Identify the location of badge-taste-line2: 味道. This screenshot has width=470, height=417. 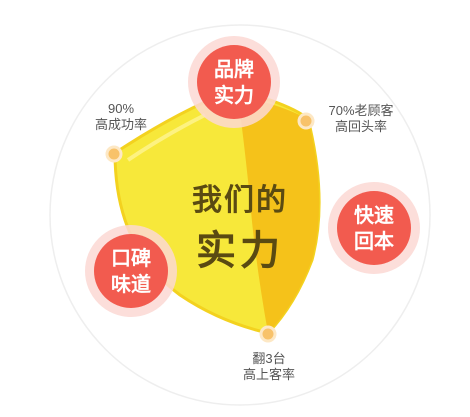
(131, 284).